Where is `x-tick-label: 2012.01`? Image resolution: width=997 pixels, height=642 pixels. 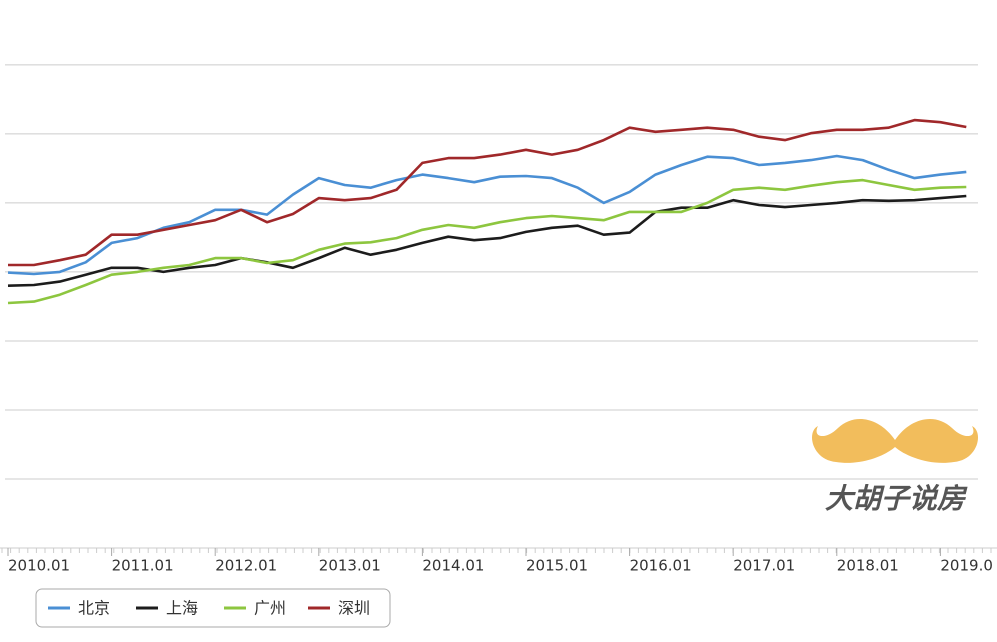 x-tick-label: 2012.01 is located at coordinates (246, 566).